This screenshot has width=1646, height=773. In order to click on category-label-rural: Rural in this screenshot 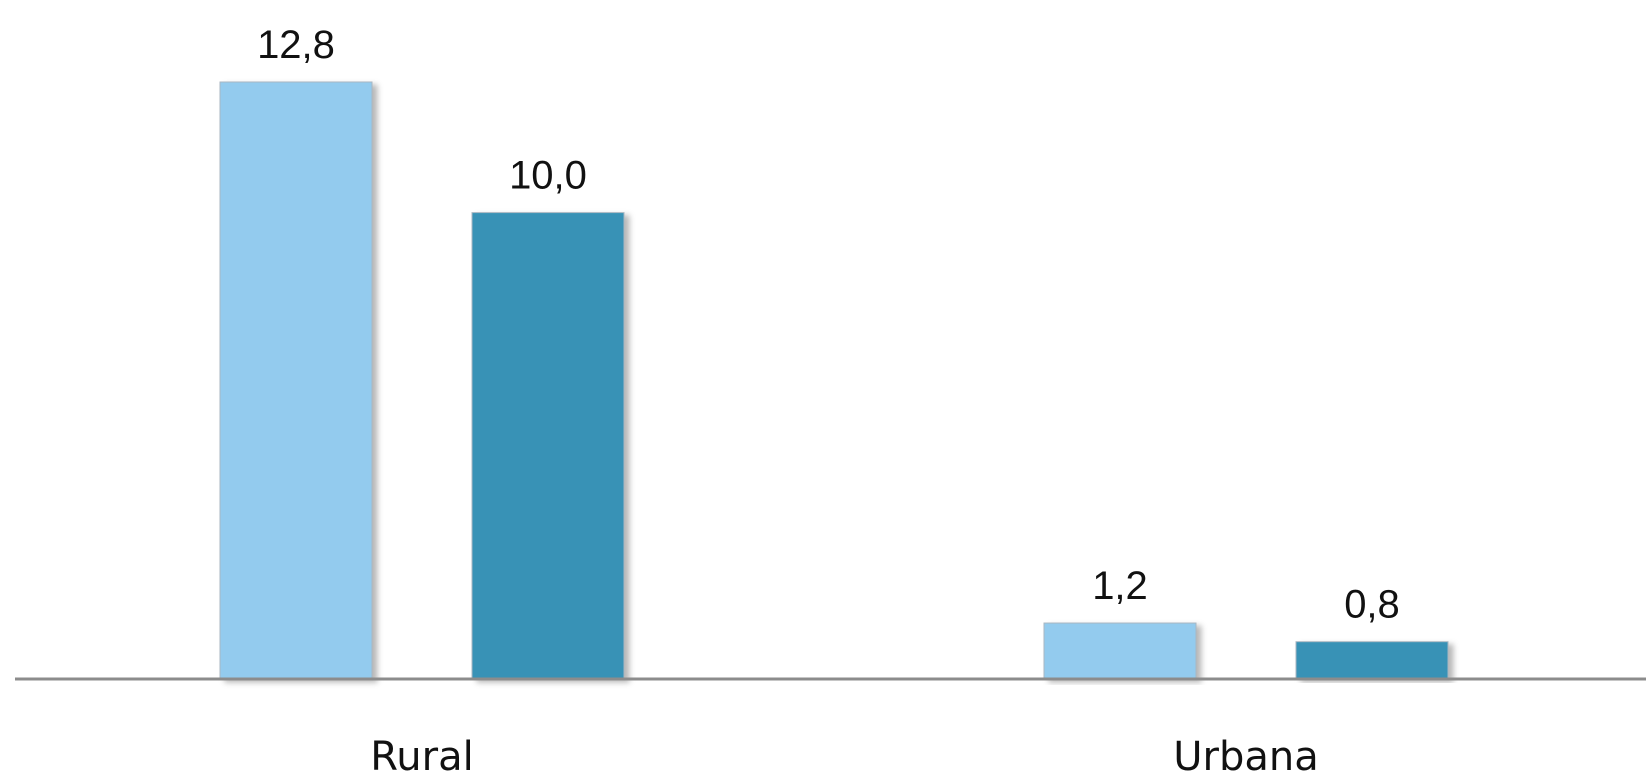, I will do `click(421, 753)`.